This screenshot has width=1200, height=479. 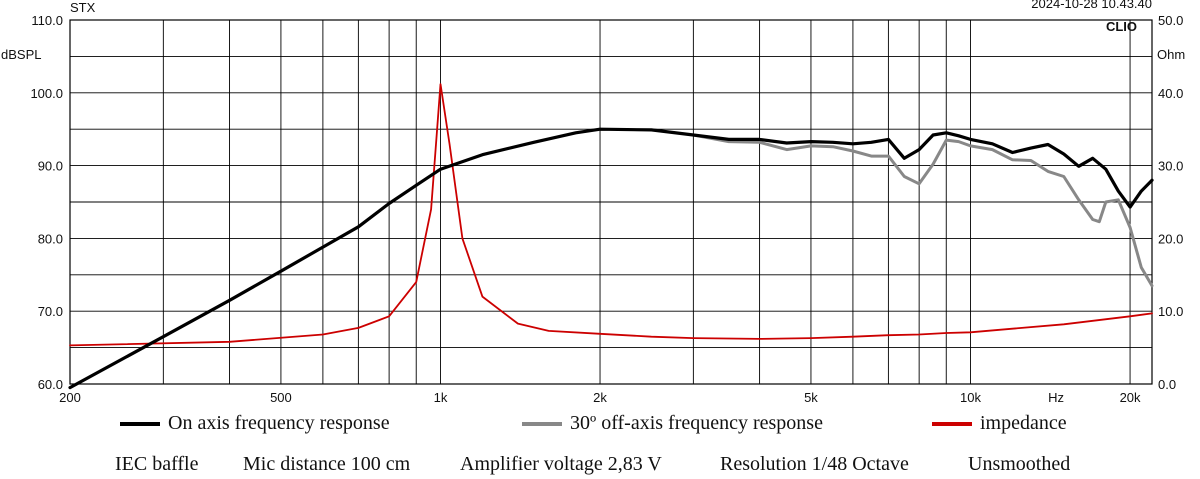 I want to click on x-tick-label: Hz, so click(x=1056, y=397).